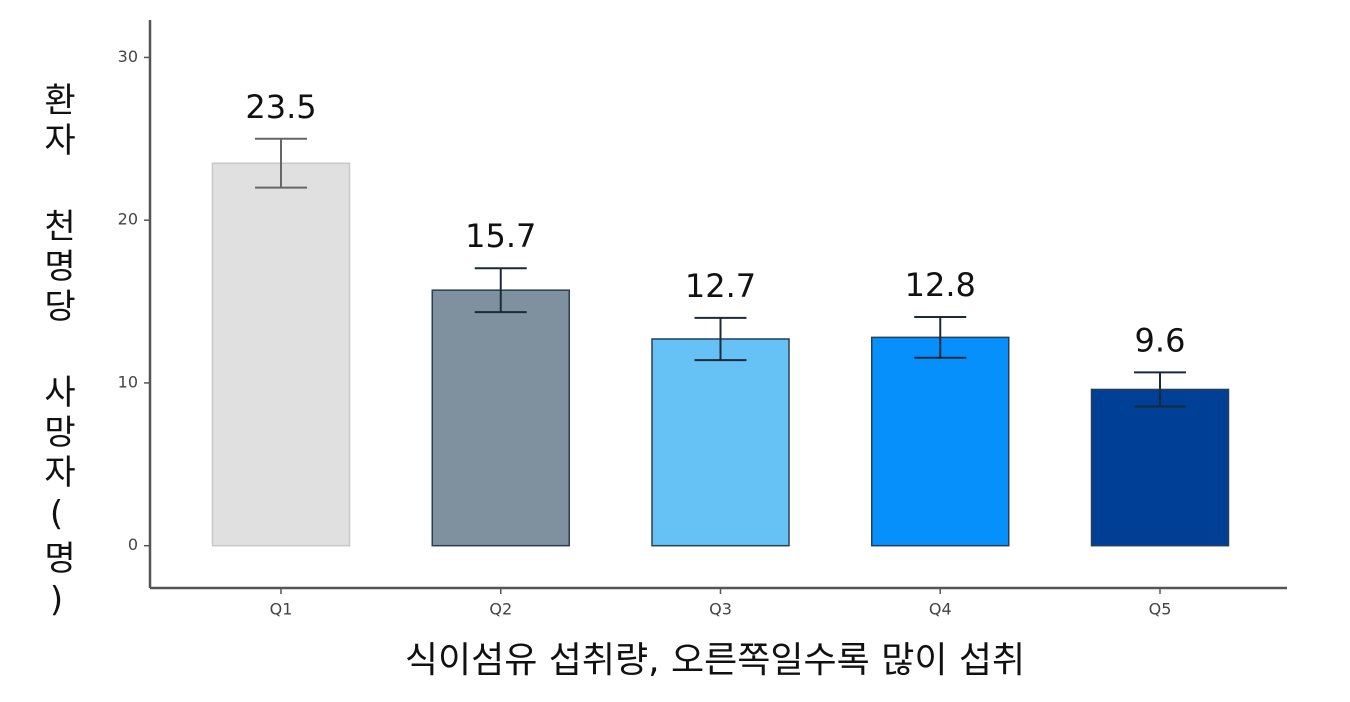 This screenshot has height=702, width=1350. I want to click on x-tick-label: Q3, so click(720, 609).